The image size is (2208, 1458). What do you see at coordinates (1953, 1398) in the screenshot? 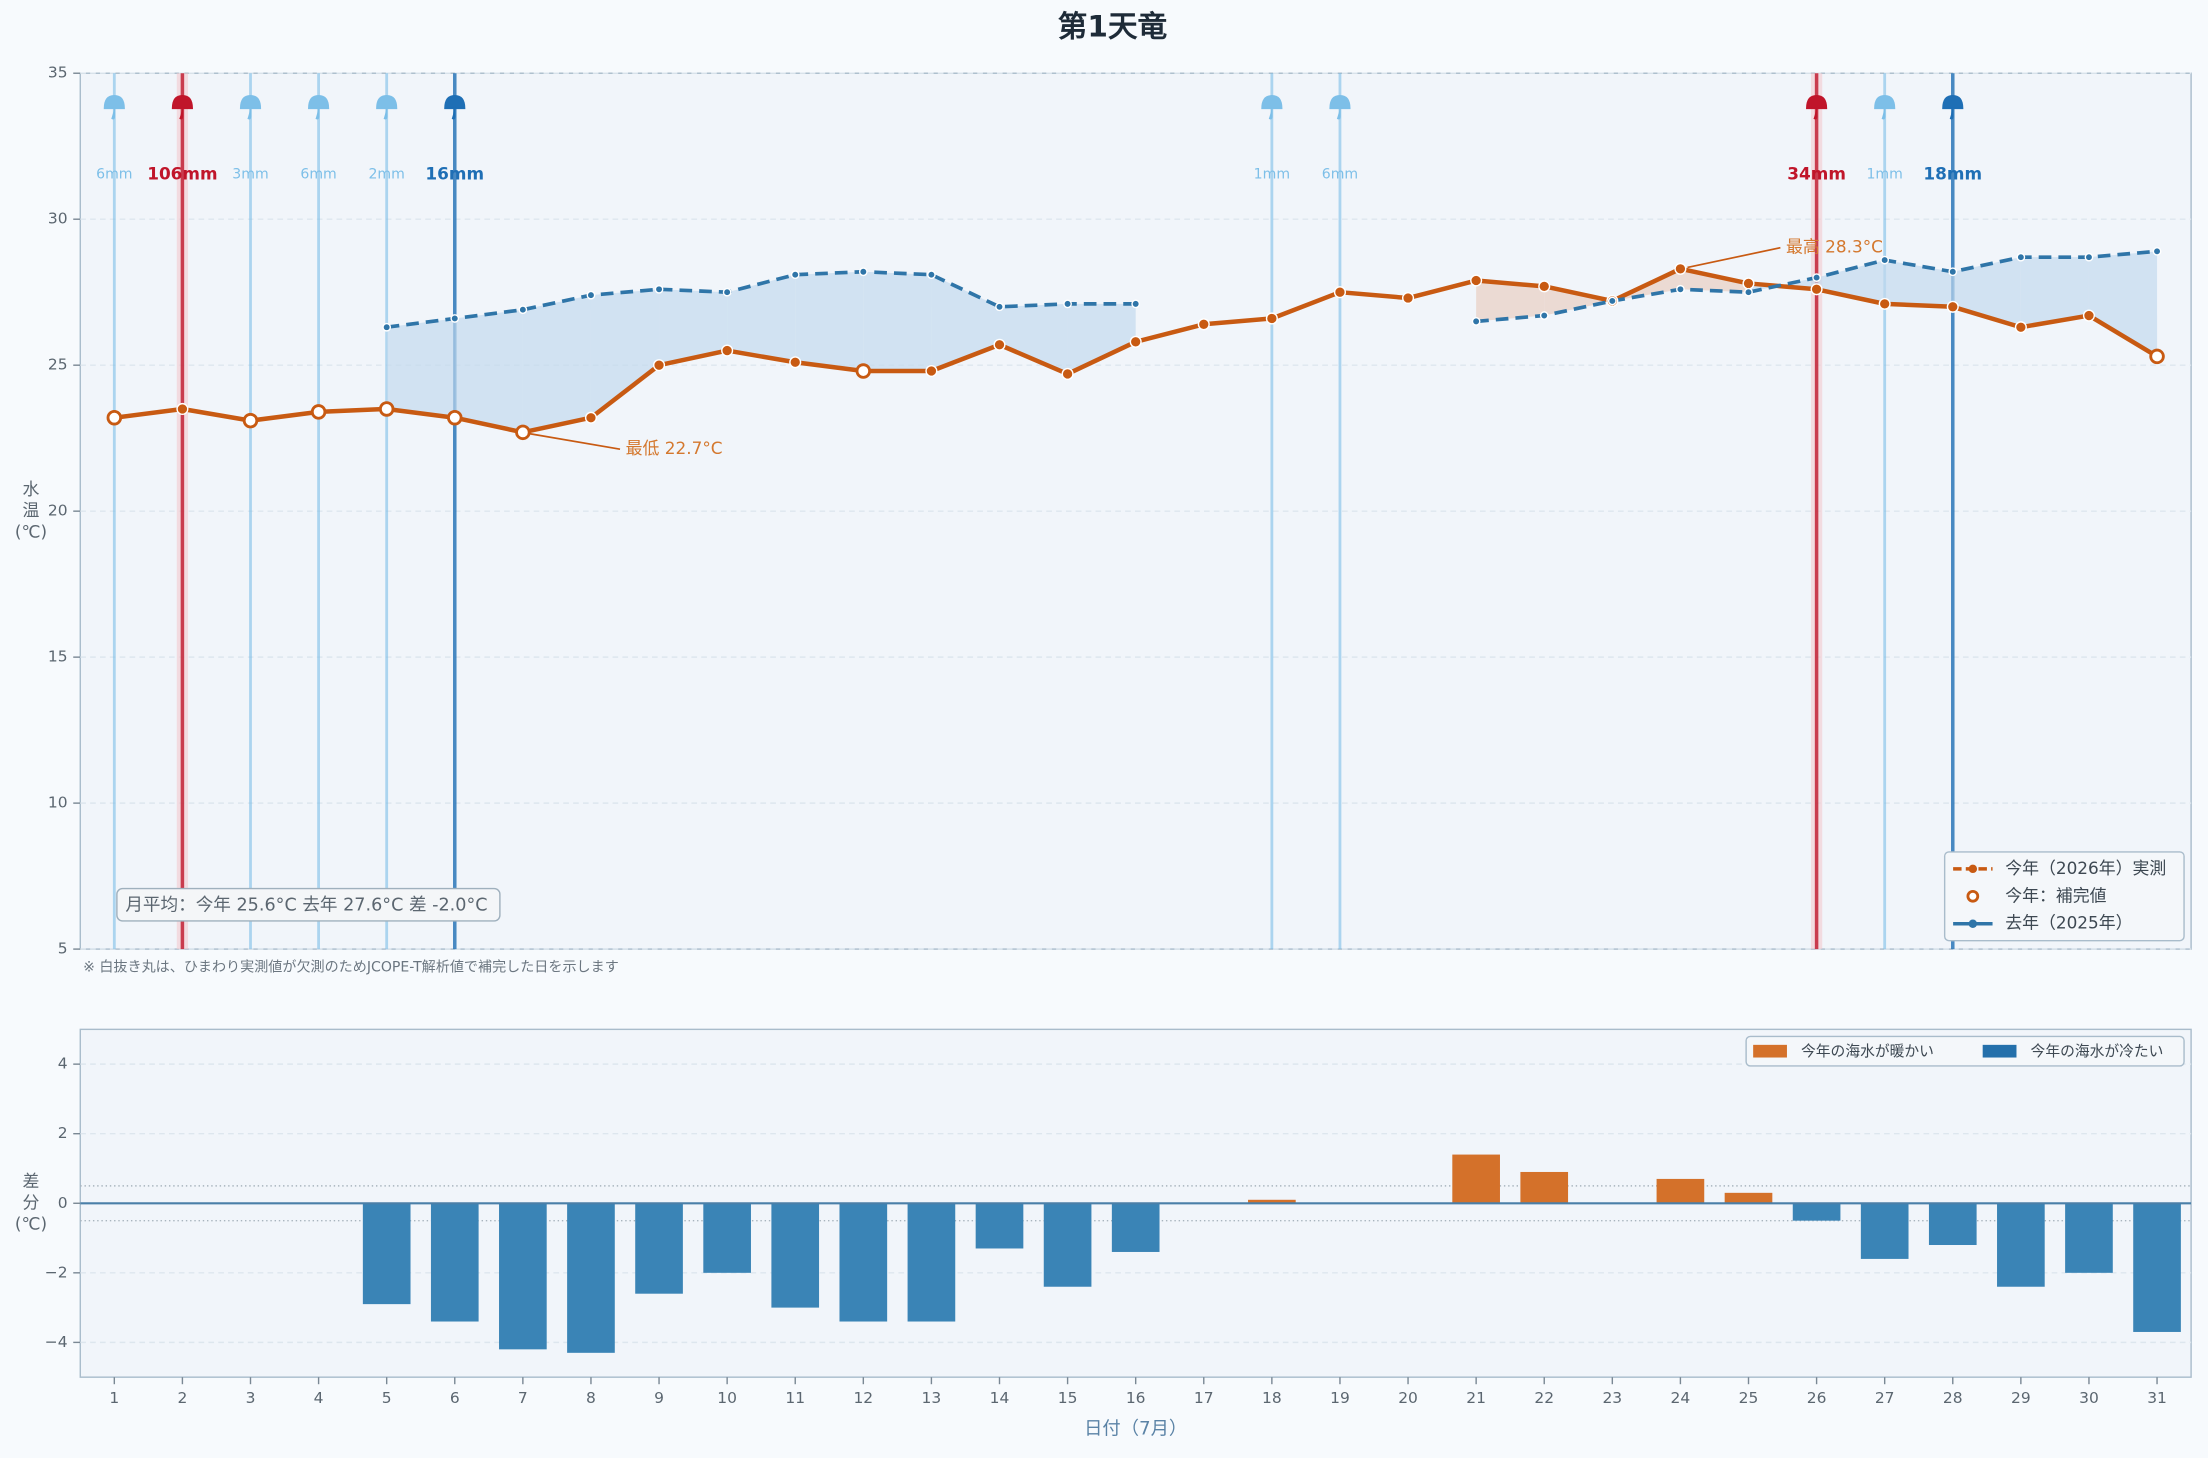
I see `x-tick-label: 28` at bounding box center [1953, 1398].